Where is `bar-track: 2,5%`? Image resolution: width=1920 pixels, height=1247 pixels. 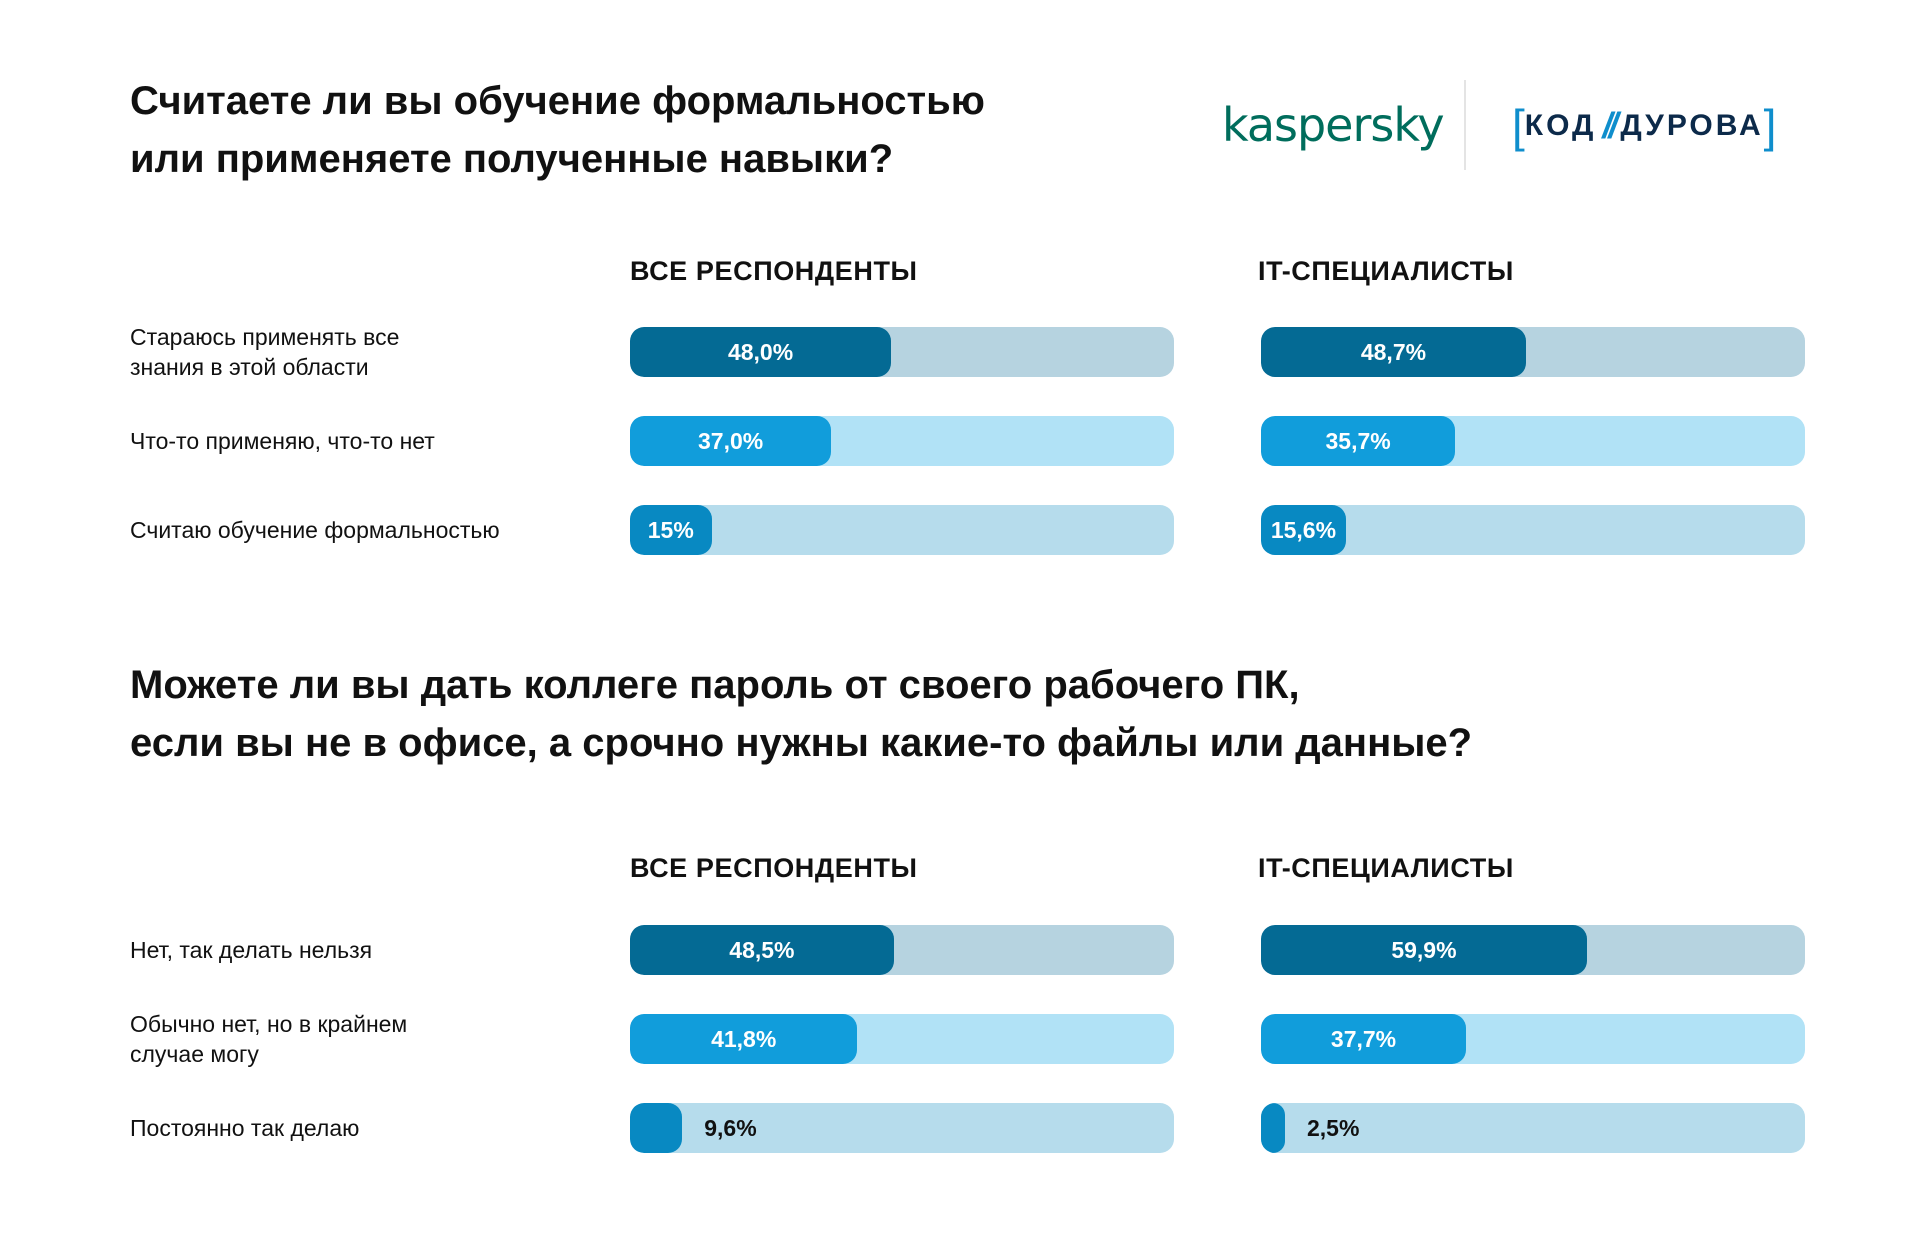
bar-track: 2,5% is located at coordinates (1533, 1128).